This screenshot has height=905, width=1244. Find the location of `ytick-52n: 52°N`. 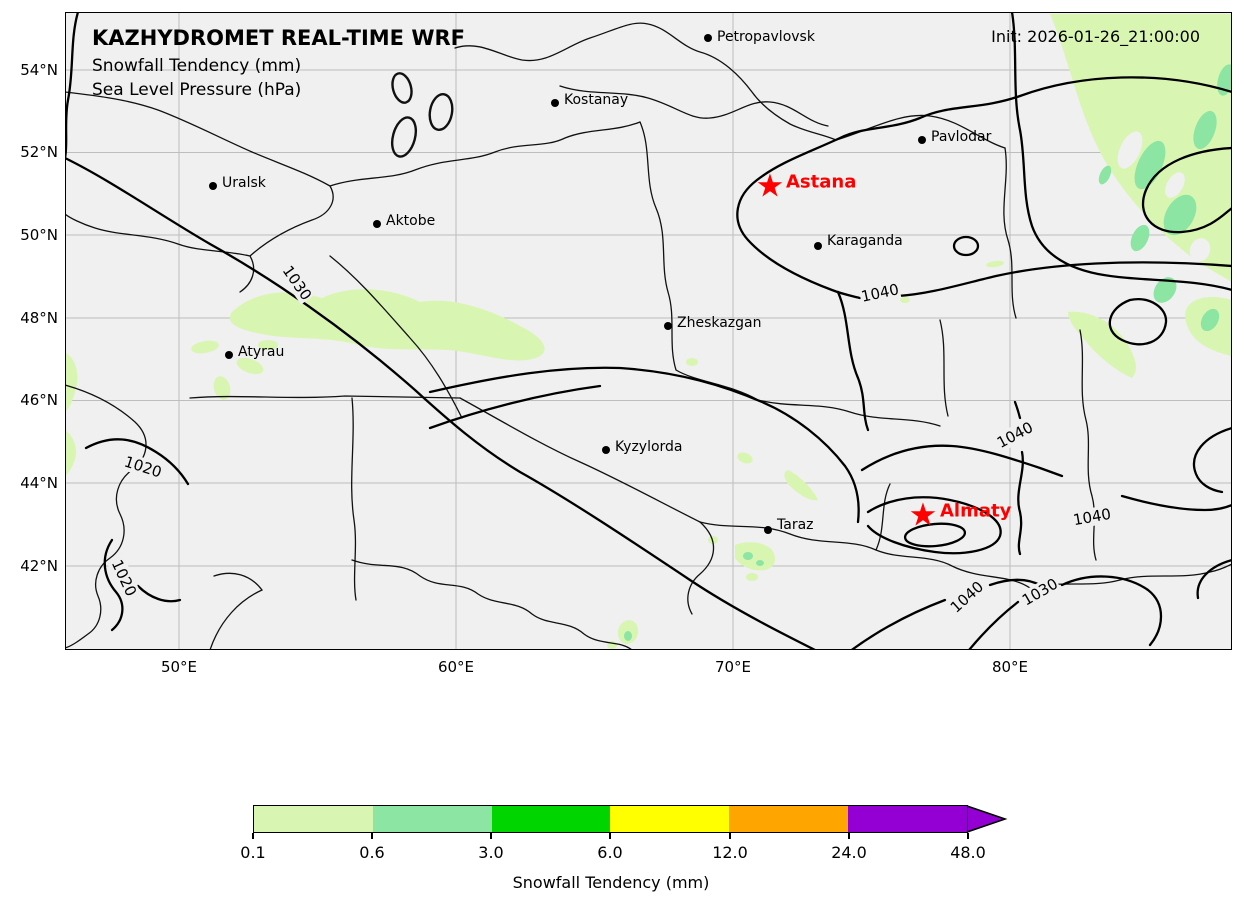

ytick-52n: 52°N is located at coordinates (39, 152).